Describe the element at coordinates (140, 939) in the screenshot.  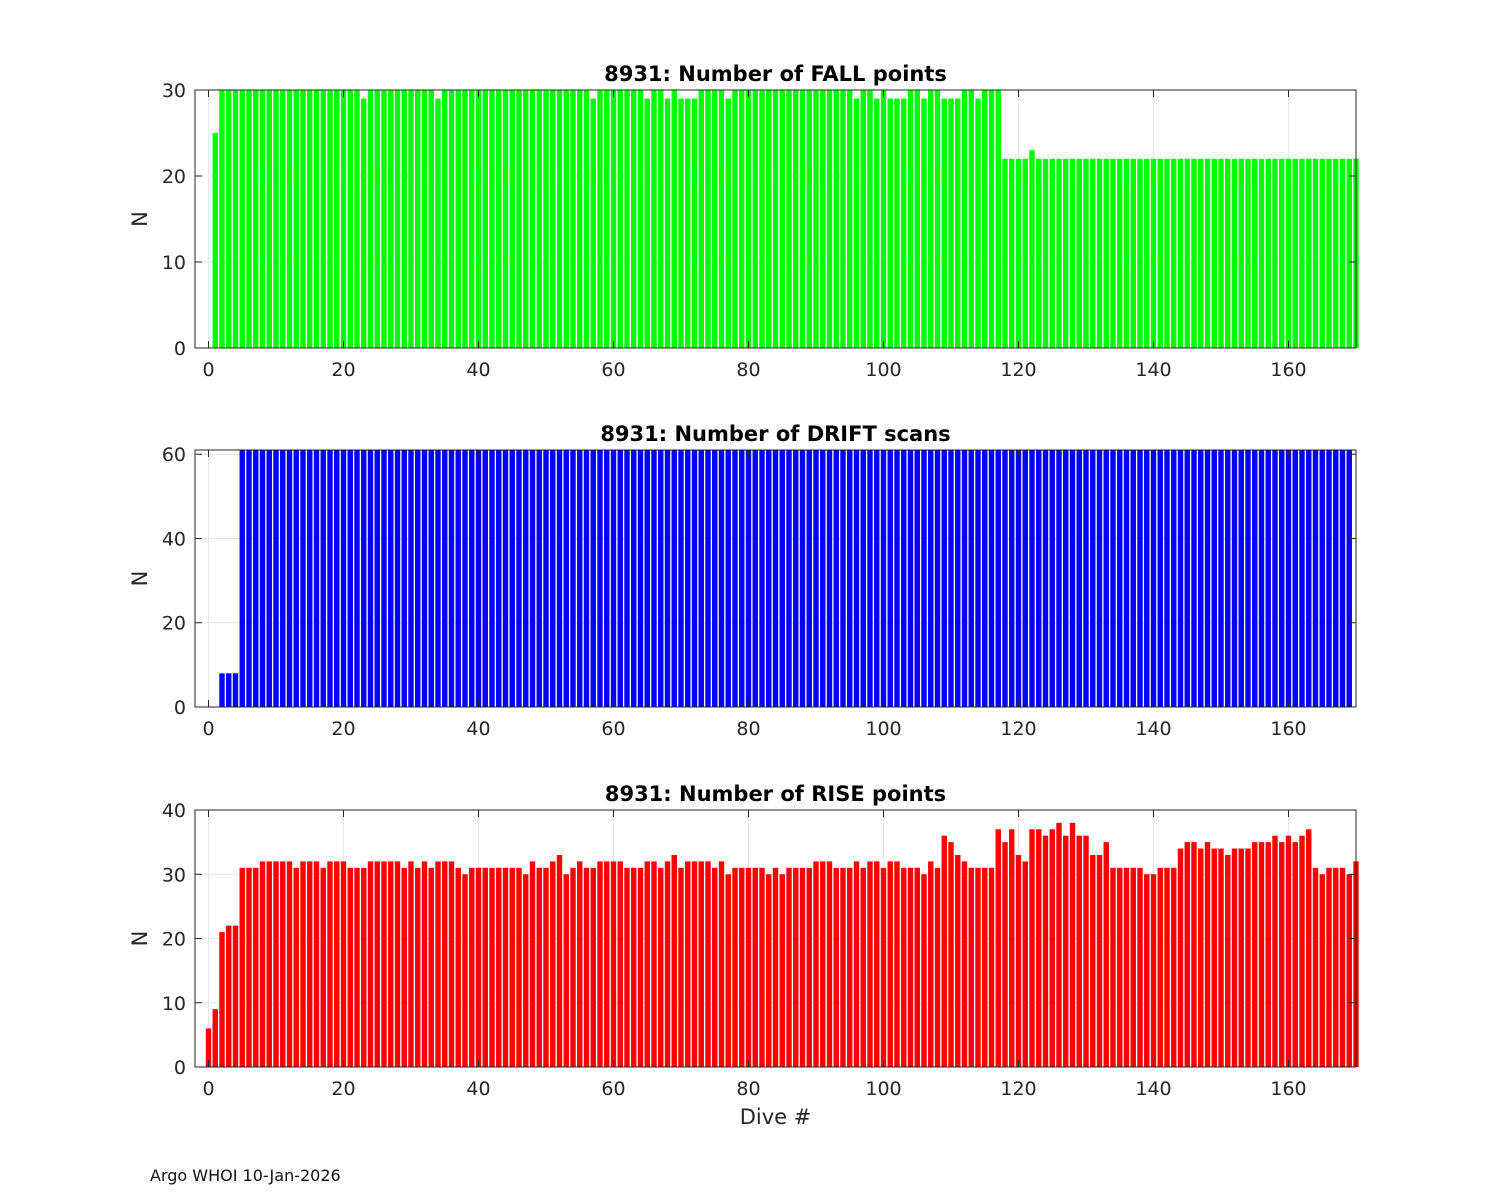
I see `rise-y-axis-label: N` at that location.